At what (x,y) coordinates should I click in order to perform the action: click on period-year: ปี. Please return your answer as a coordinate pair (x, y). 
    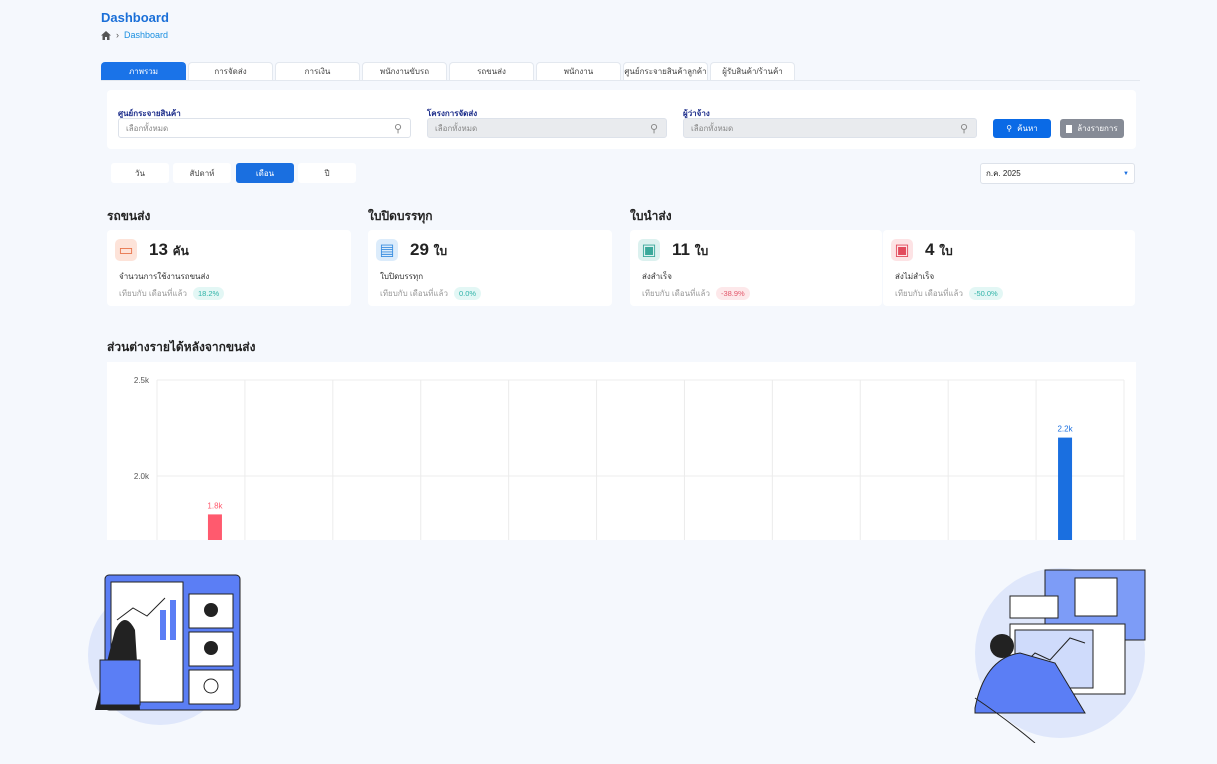
    Looking at the image, I should click on (327, 173).